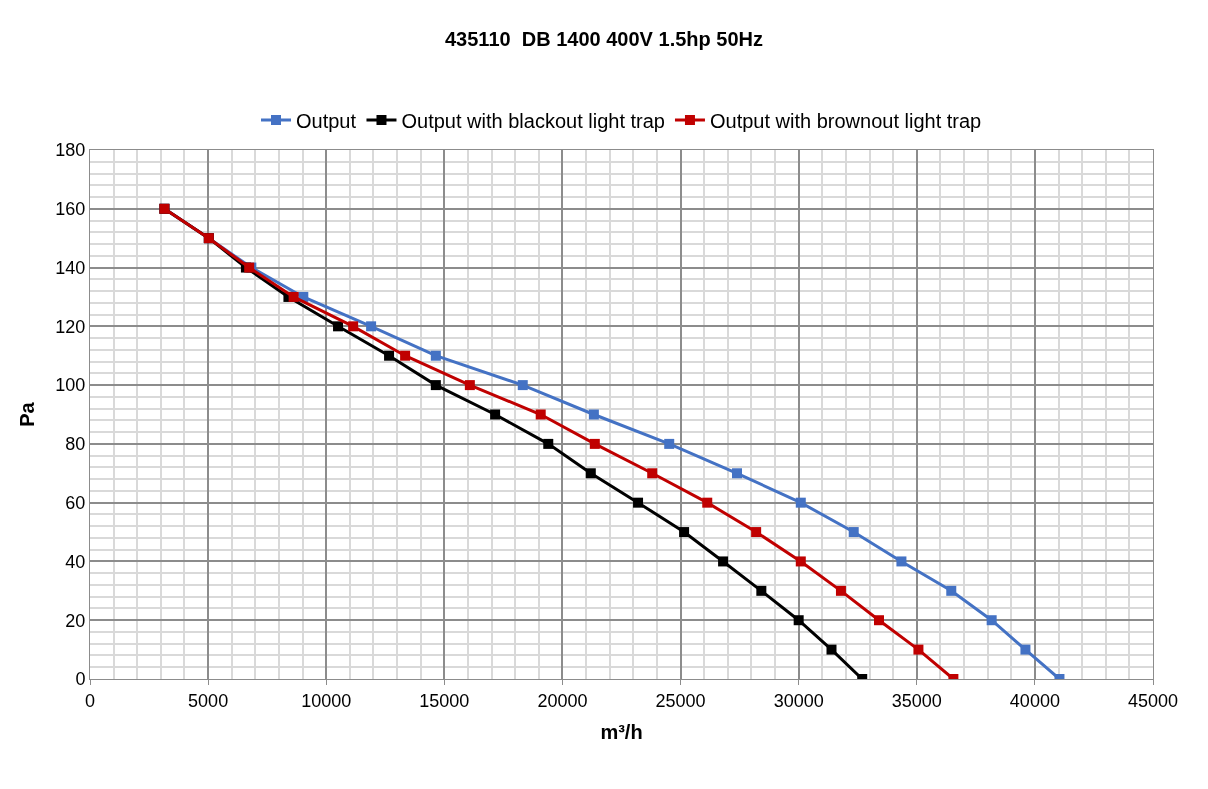  Describe the element at coordinates (444, 700) in the screenshot. I see `x-tick-label: 15000` at that location.